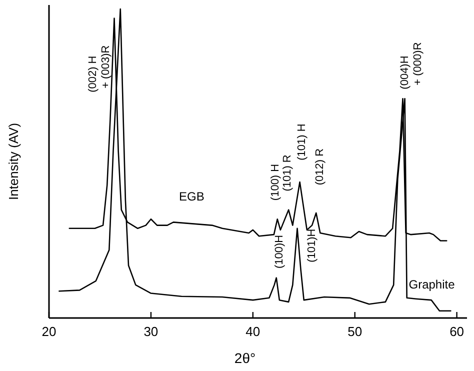 The width and height of the screenshot is (474, 371). What do you see at coordinates (99, 68) in the screenshot?
I see `annotation: (002) H + (003)R` at bounding box center [99, 68].